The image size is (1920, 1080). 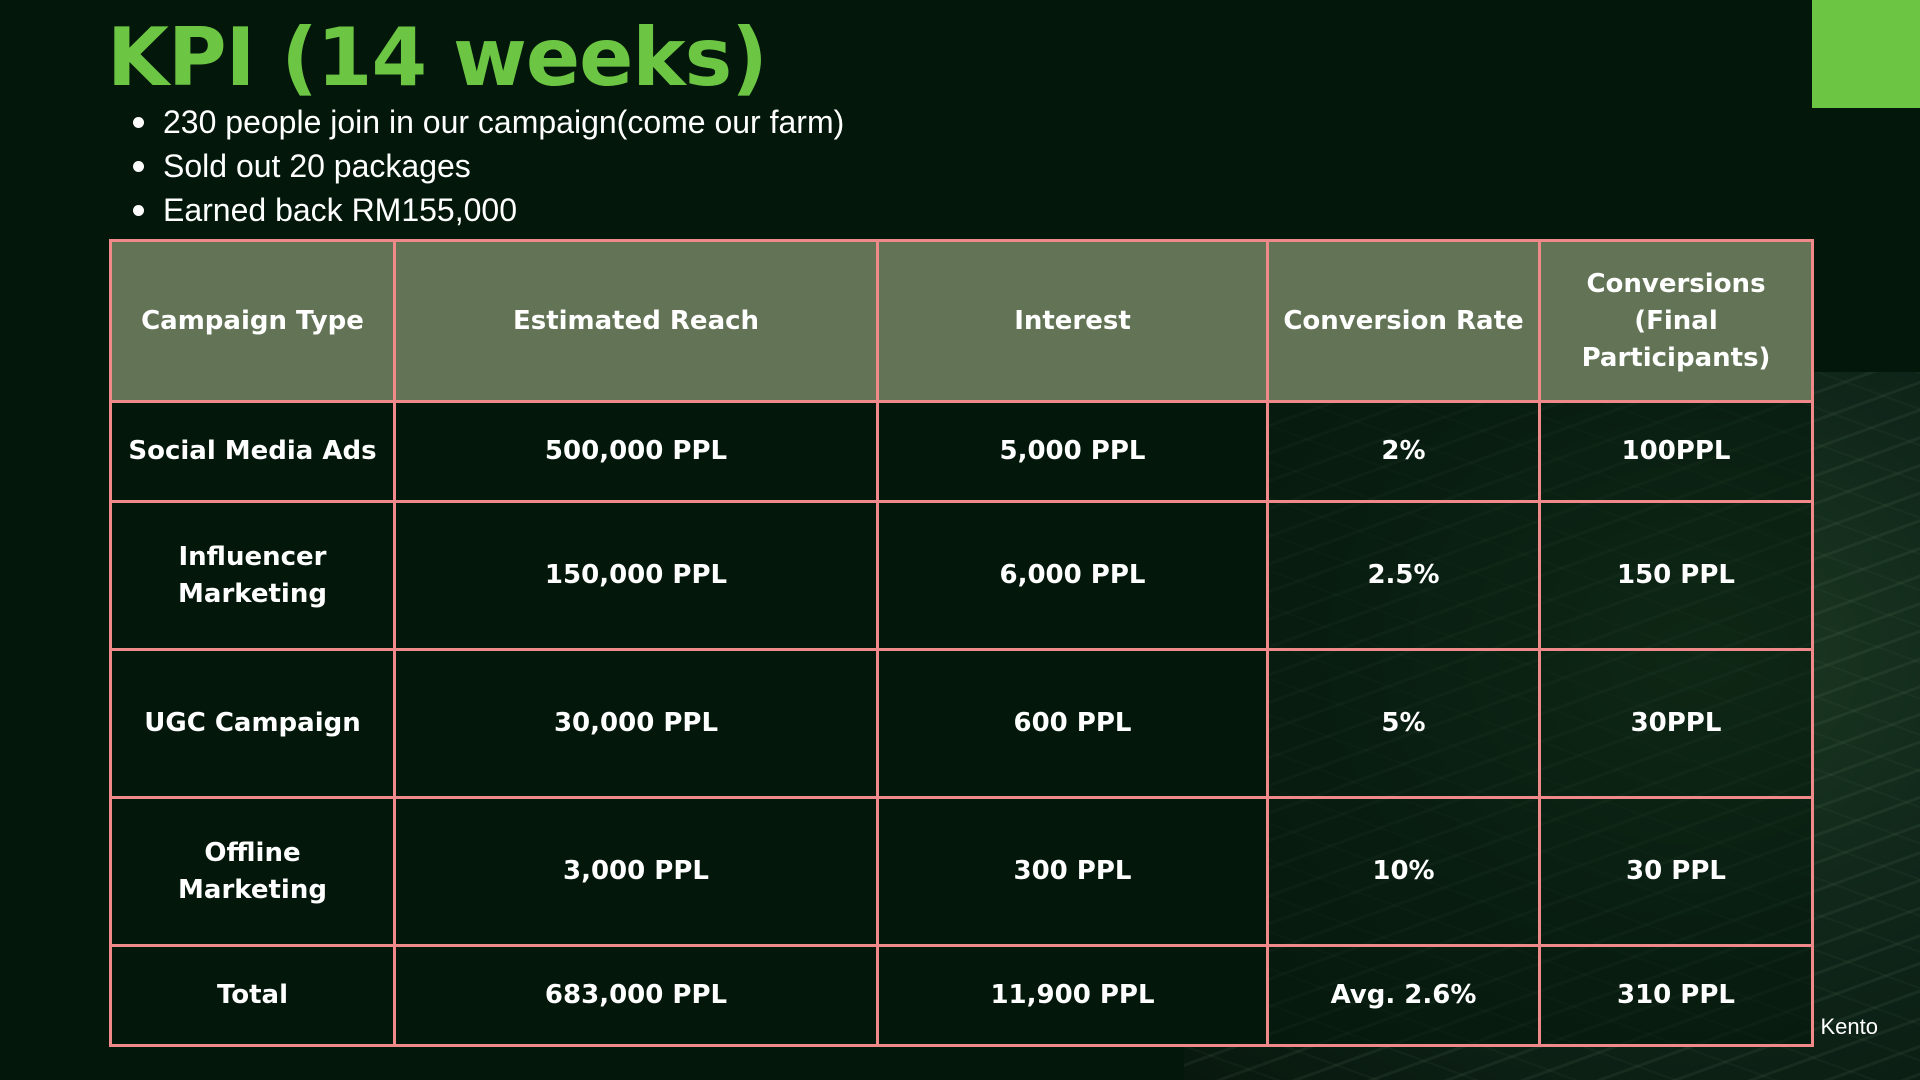 What do you see at coordinates (1676, 871) in the screenshot?
I see `cell-conversions: 30 PPL` at bounding box center [1676, 871].